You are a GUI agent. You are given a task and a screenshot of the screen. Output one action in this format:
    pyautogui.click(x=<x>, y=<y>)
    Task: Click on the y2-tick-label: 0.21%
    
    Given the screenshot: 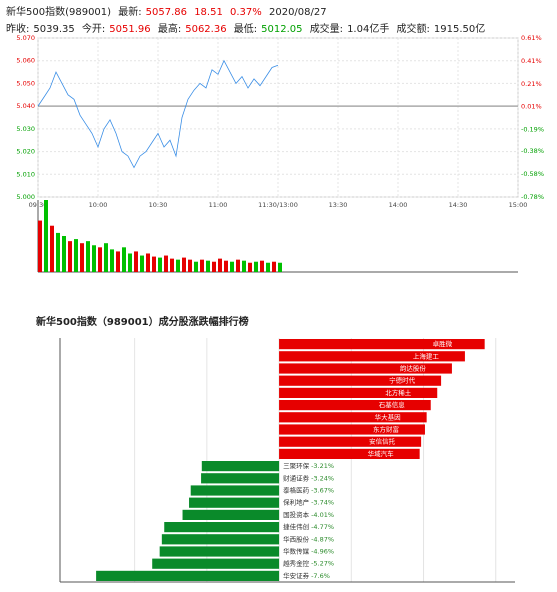 What is the action you would take?
    pyautogui.click(x=531, y=84)
    